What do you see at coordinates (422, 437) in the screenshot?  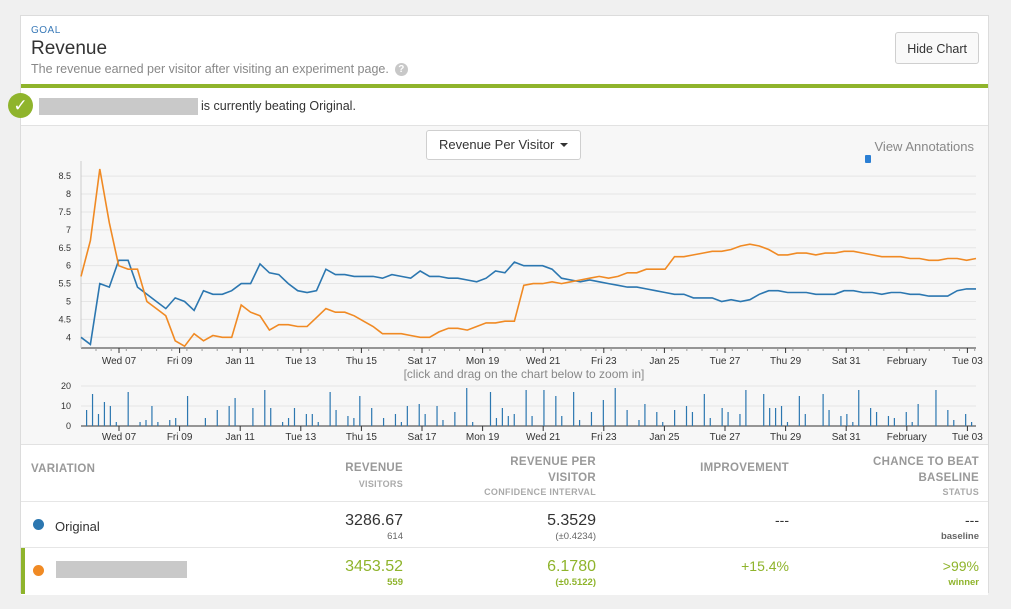 I see `nav-x-tick-label: Sat 17` at bounding box center [422, 437].